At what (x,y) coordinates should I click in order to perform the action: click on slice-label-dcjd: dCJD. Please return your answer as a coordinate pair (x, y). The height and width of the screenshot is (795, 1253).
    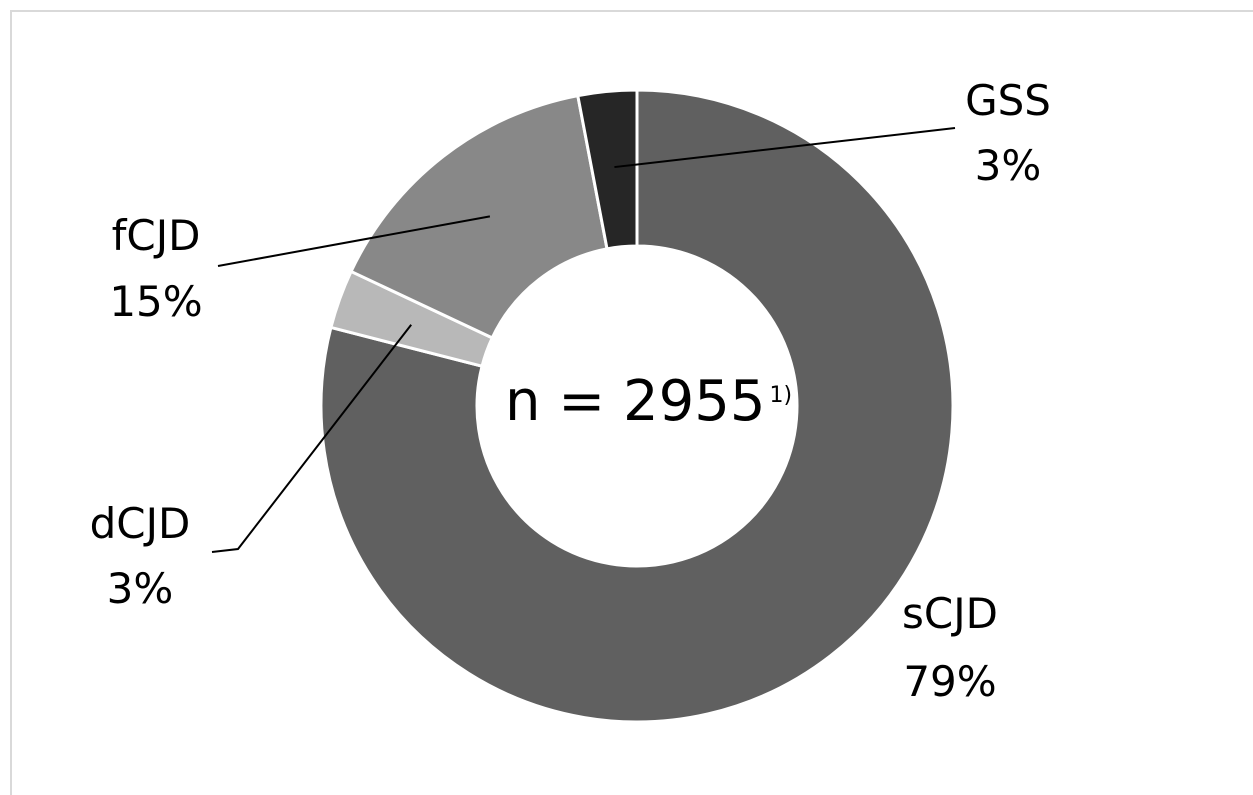
    Looking at the image, I should click on (140, 523).